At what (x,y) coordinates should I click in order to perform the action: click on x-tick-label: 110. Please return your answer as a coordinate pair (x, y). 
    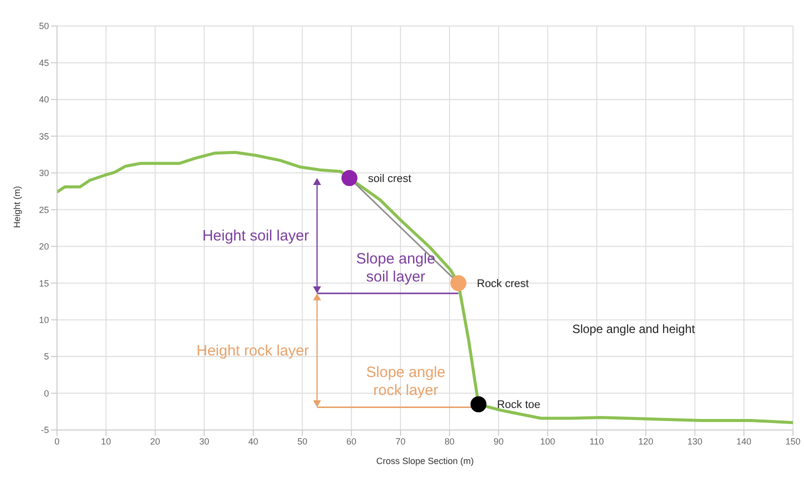
    Looking at the image, I should click on (597, 441).